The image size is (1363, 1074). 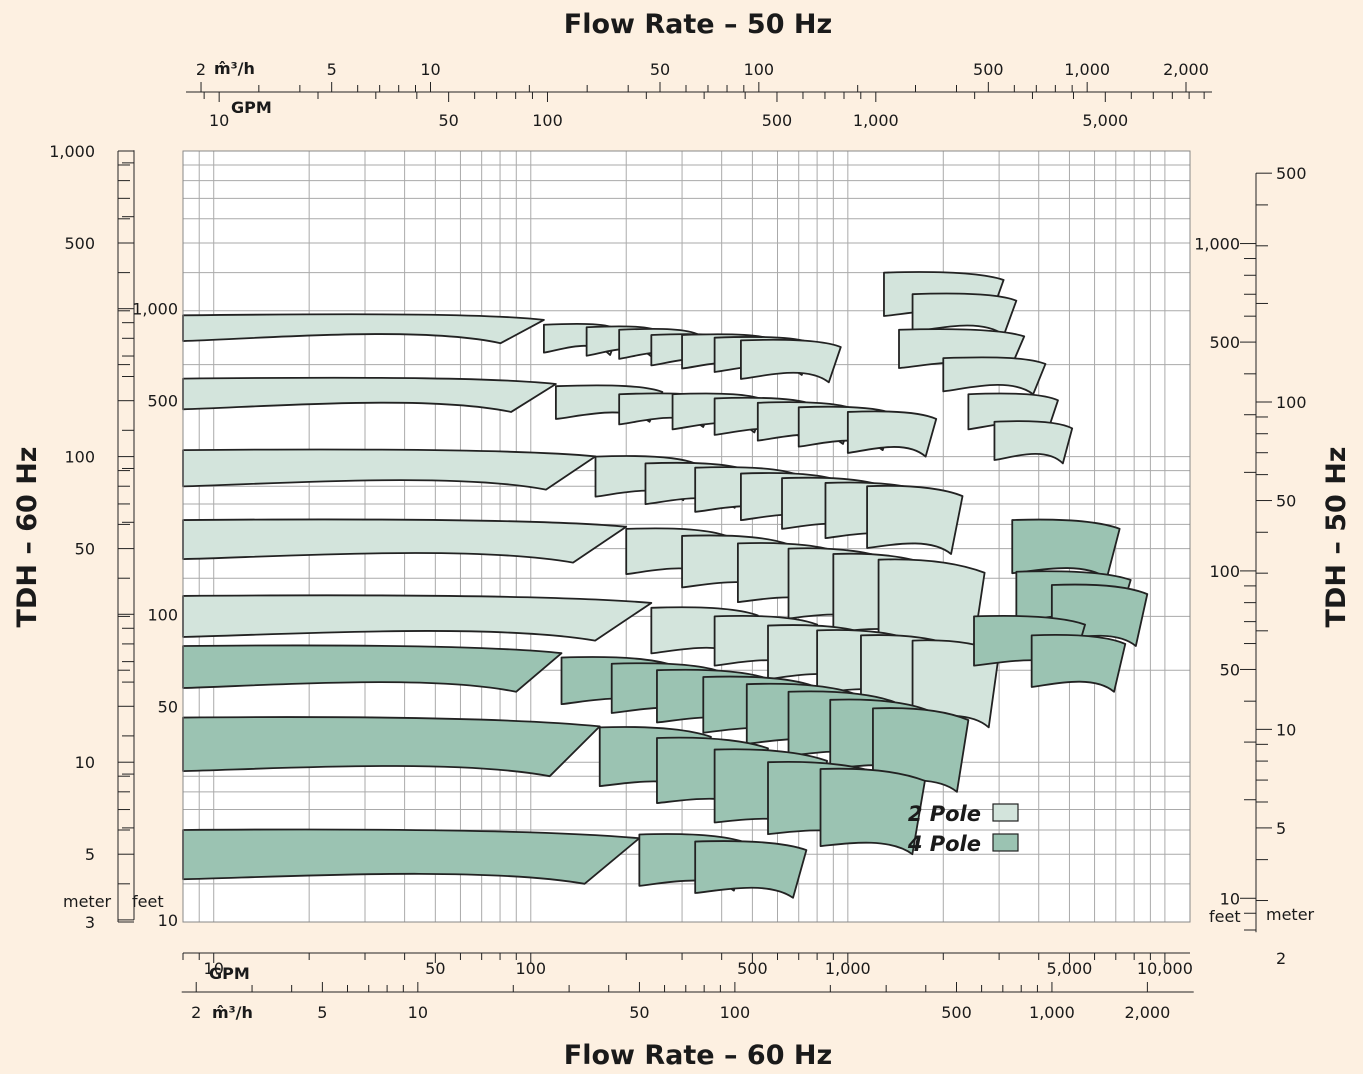 What do you see at coordinates (214, 968) in the screenshot?
I see `bottom-gpm-tick-label: 10` at bounding box center [214, 968].